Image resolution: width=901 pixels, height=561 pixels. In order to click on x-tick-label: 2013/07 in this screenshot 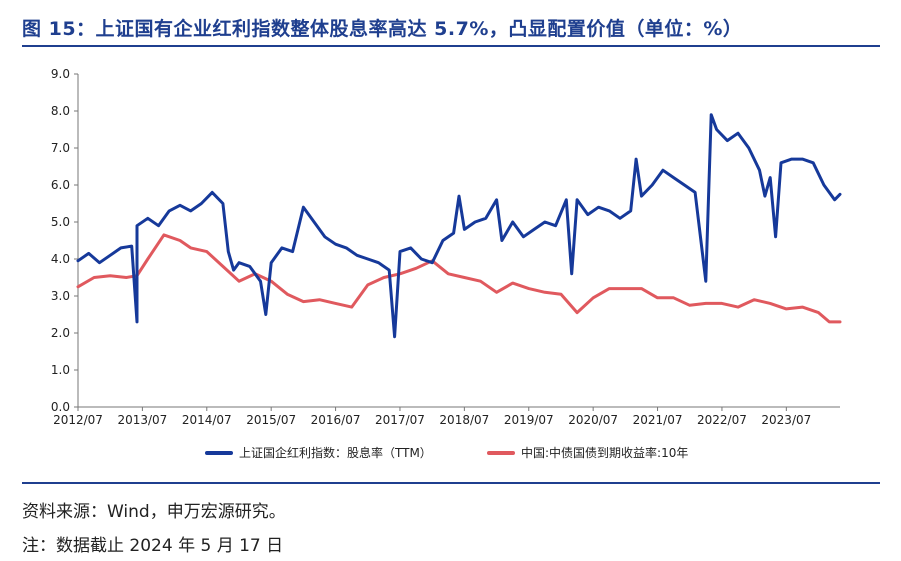, I will do `click(142, 420)`.